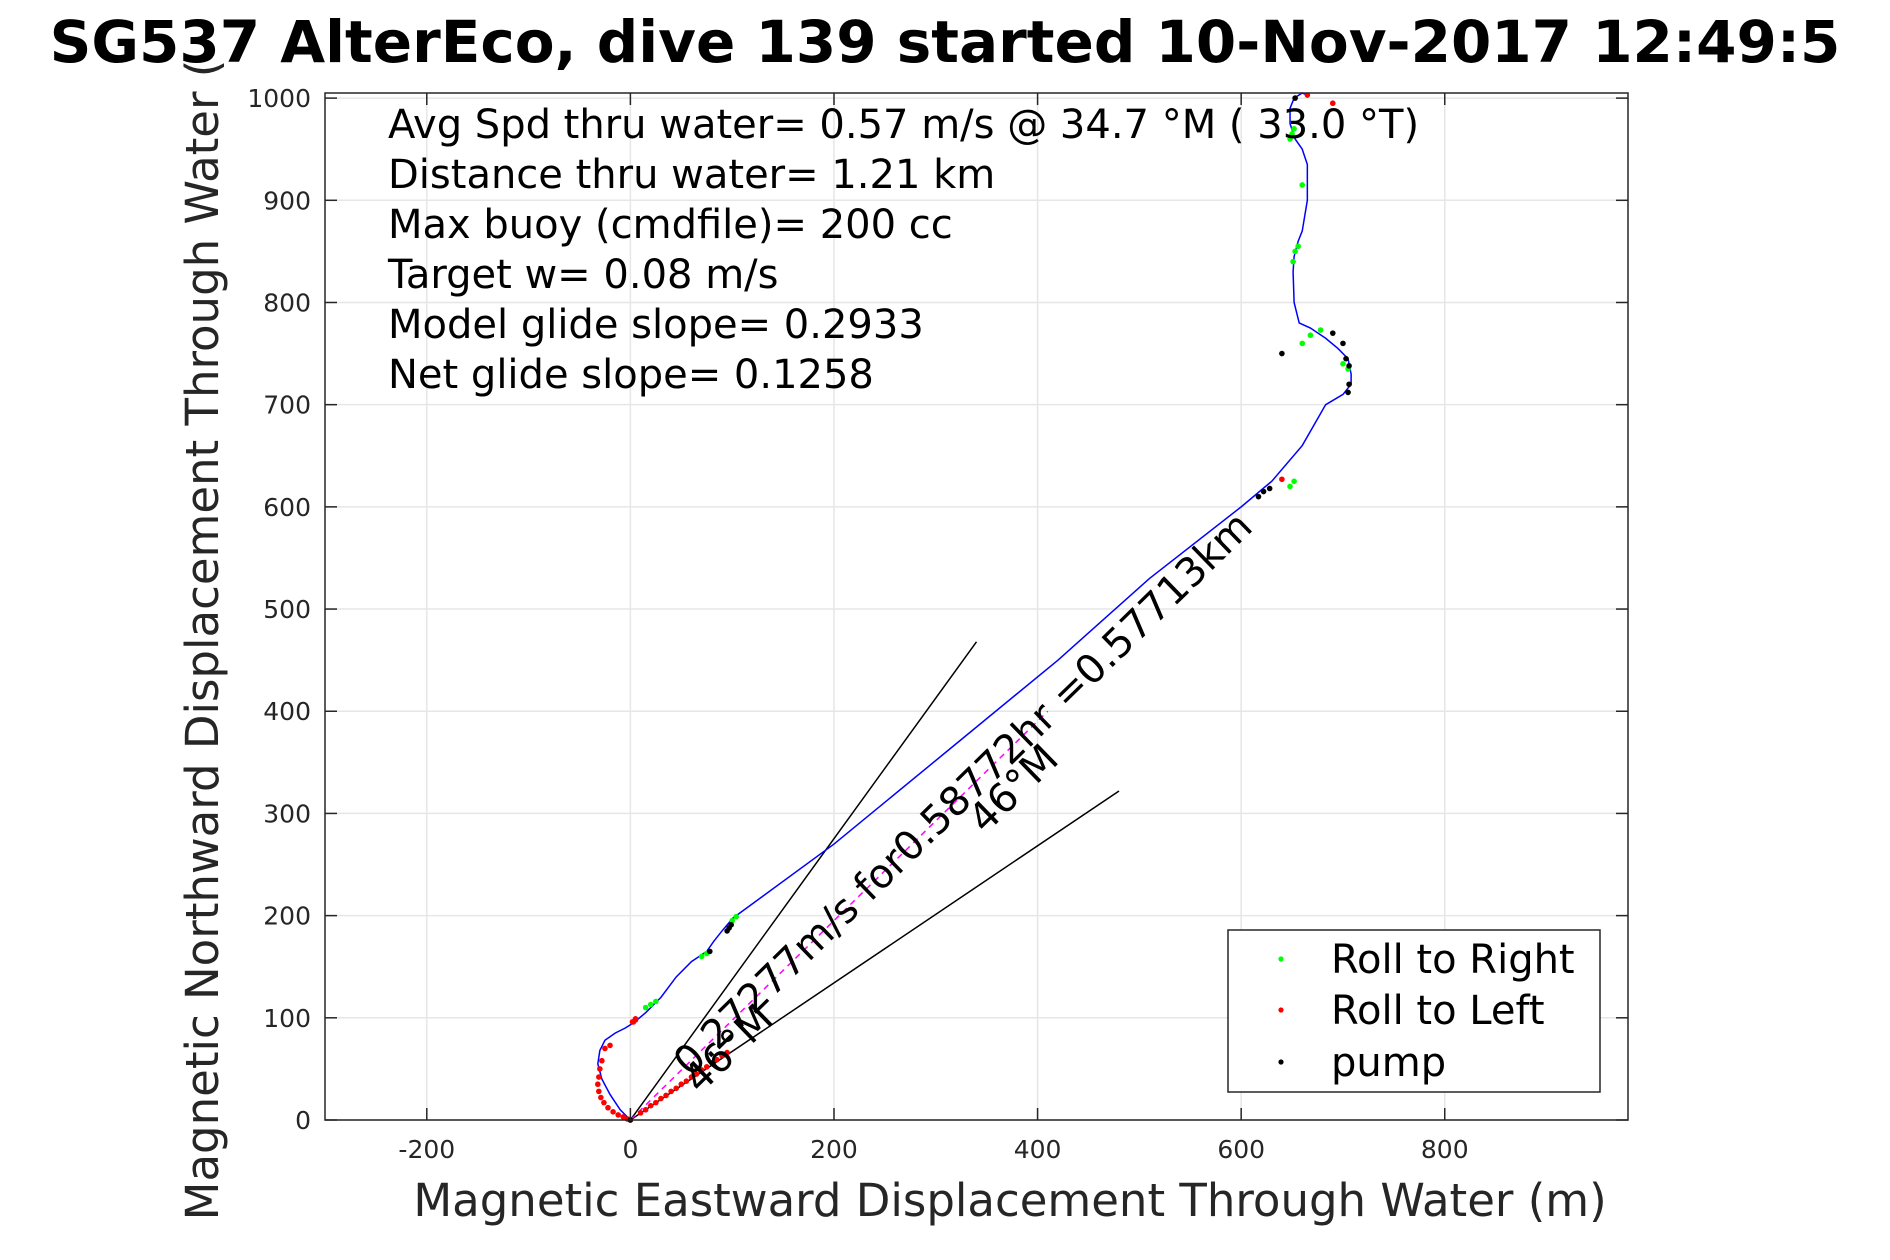 This screenshot has width=1890, height=1260. What do you see at coordinates (803, 881) in the screenshot?
I see `heading-line-left` at bounding box center [803, 881].